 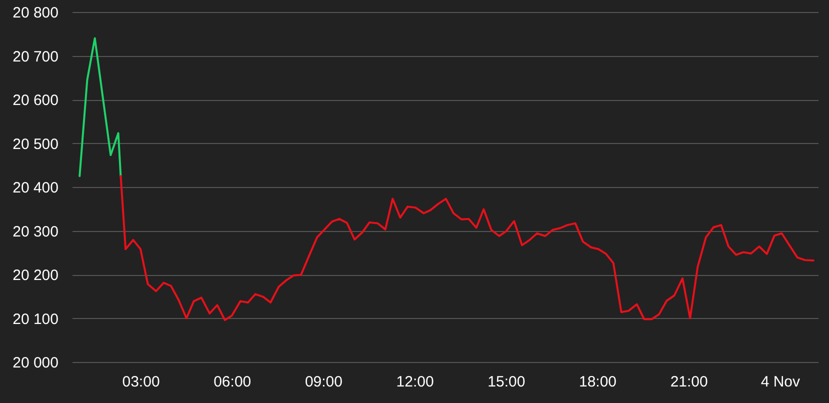 What do you see at coordinates (233, 382) in the screenshot?
I see `x-tick-label: 06:00` at bounding box center [233, 382].